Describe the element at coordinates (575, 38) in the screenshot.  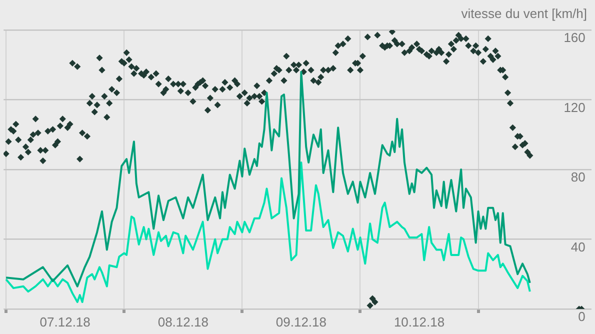
I see `y-tick-label: 160` at that location.